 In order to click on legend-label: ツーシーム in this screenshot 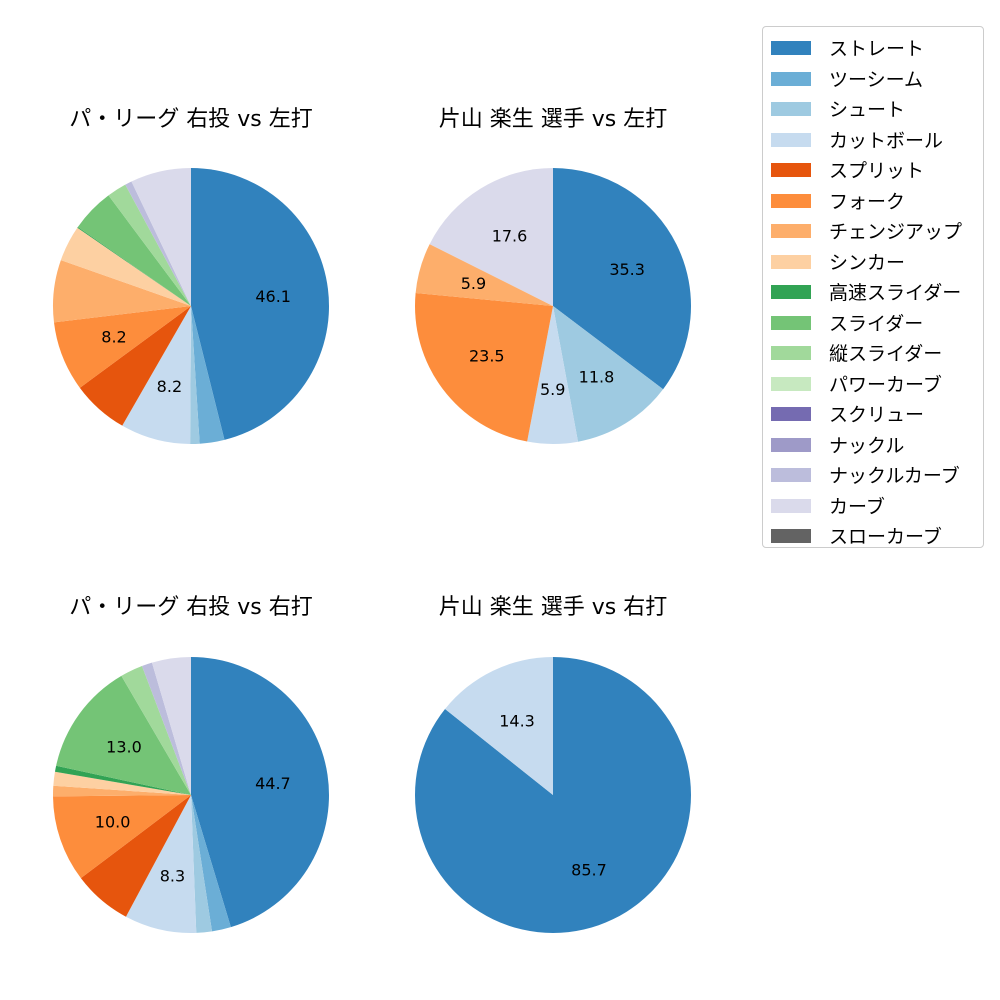, I will do `click(876, 79)`.